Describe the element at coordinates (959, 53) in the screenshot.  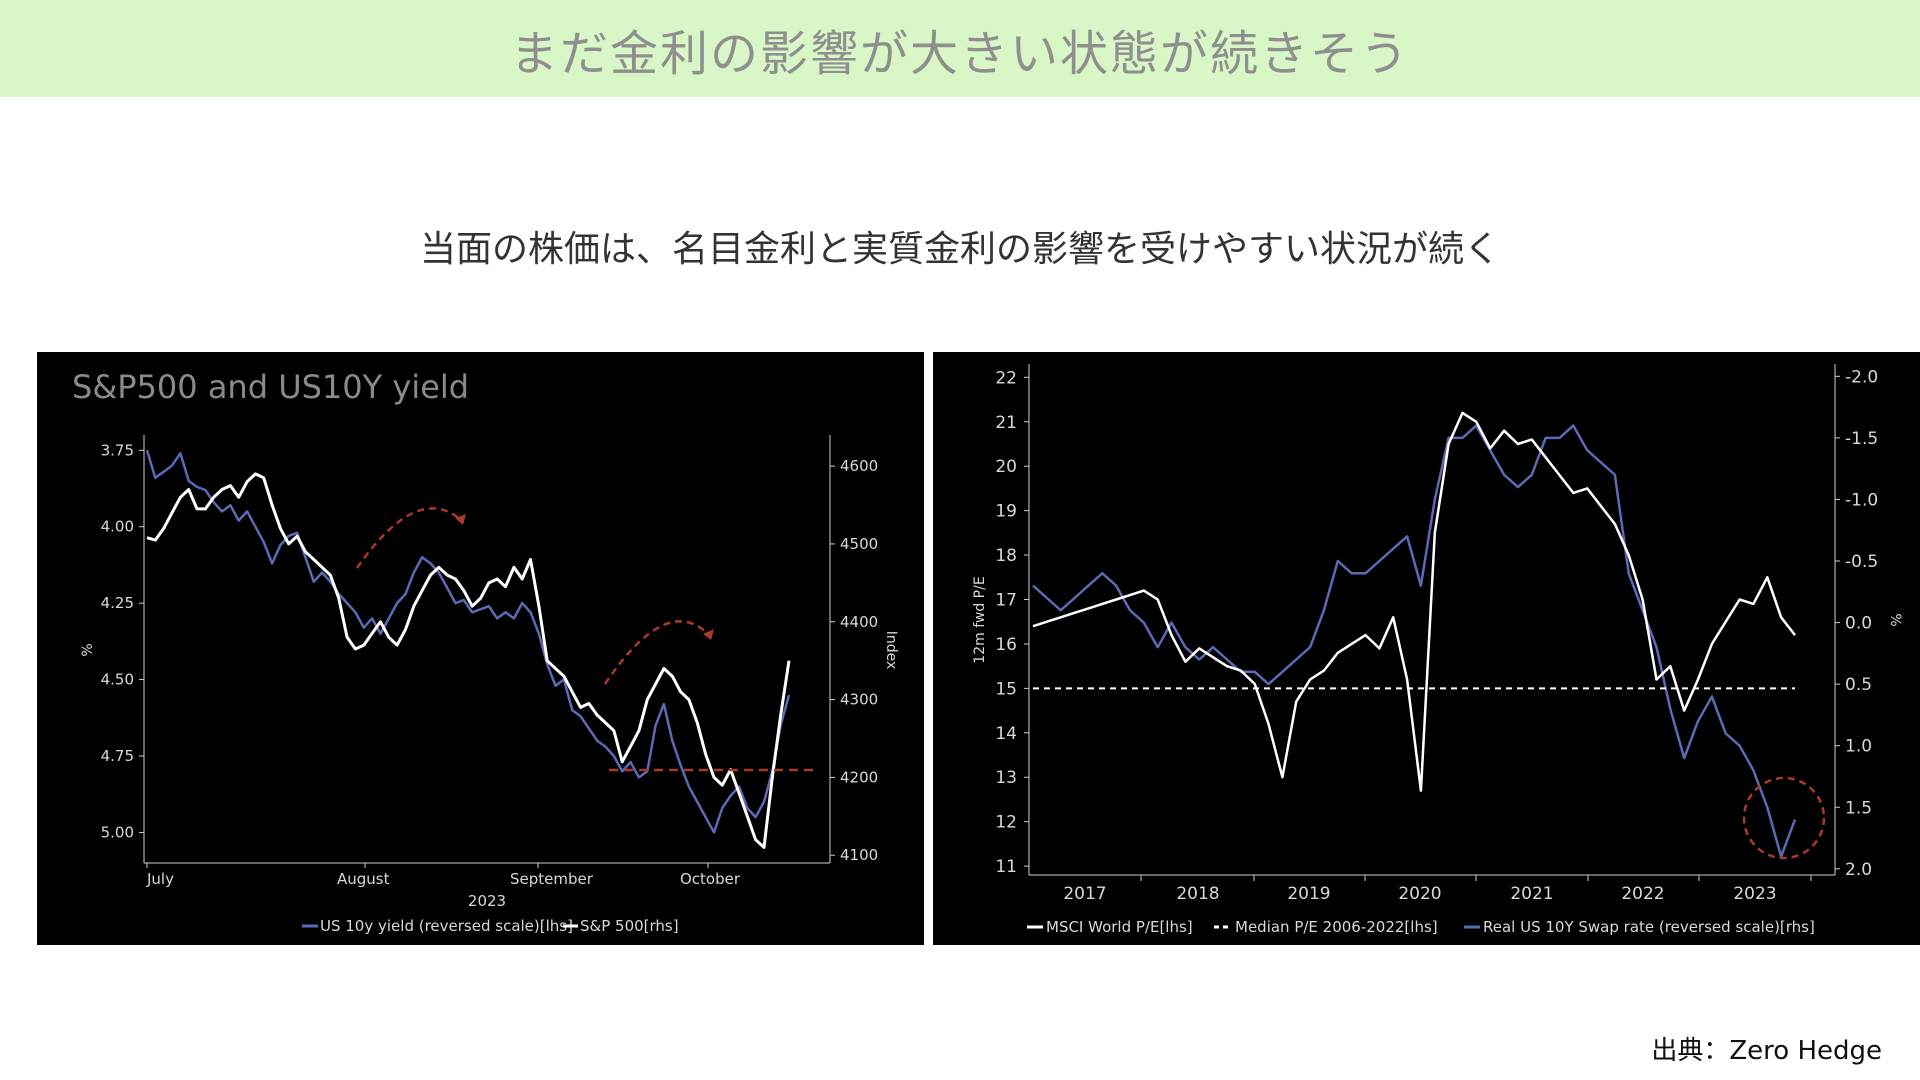
I see `page-title: まだ金利の影響が大きい状態が続きそう` at that location.